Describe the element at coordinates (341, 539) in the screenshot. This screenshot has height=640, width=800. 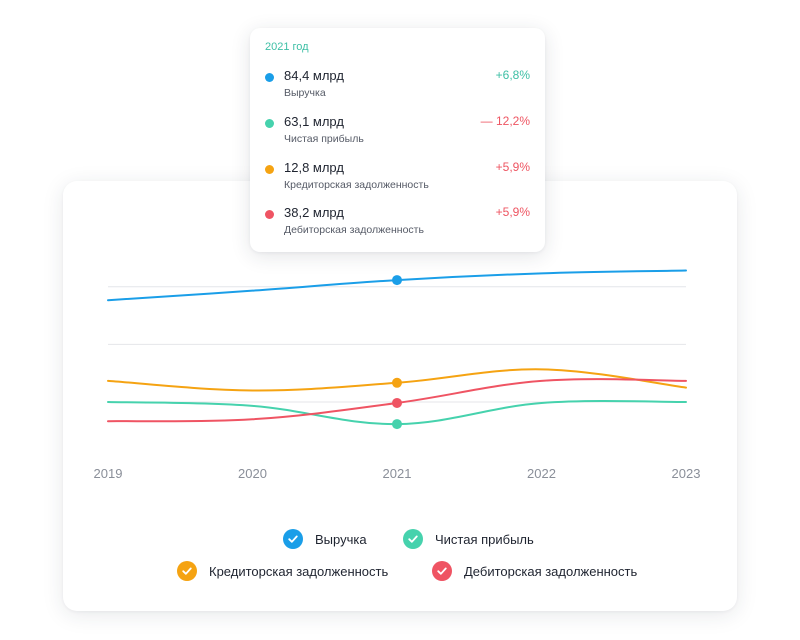
I see `legend-label: Выручка` at that location.